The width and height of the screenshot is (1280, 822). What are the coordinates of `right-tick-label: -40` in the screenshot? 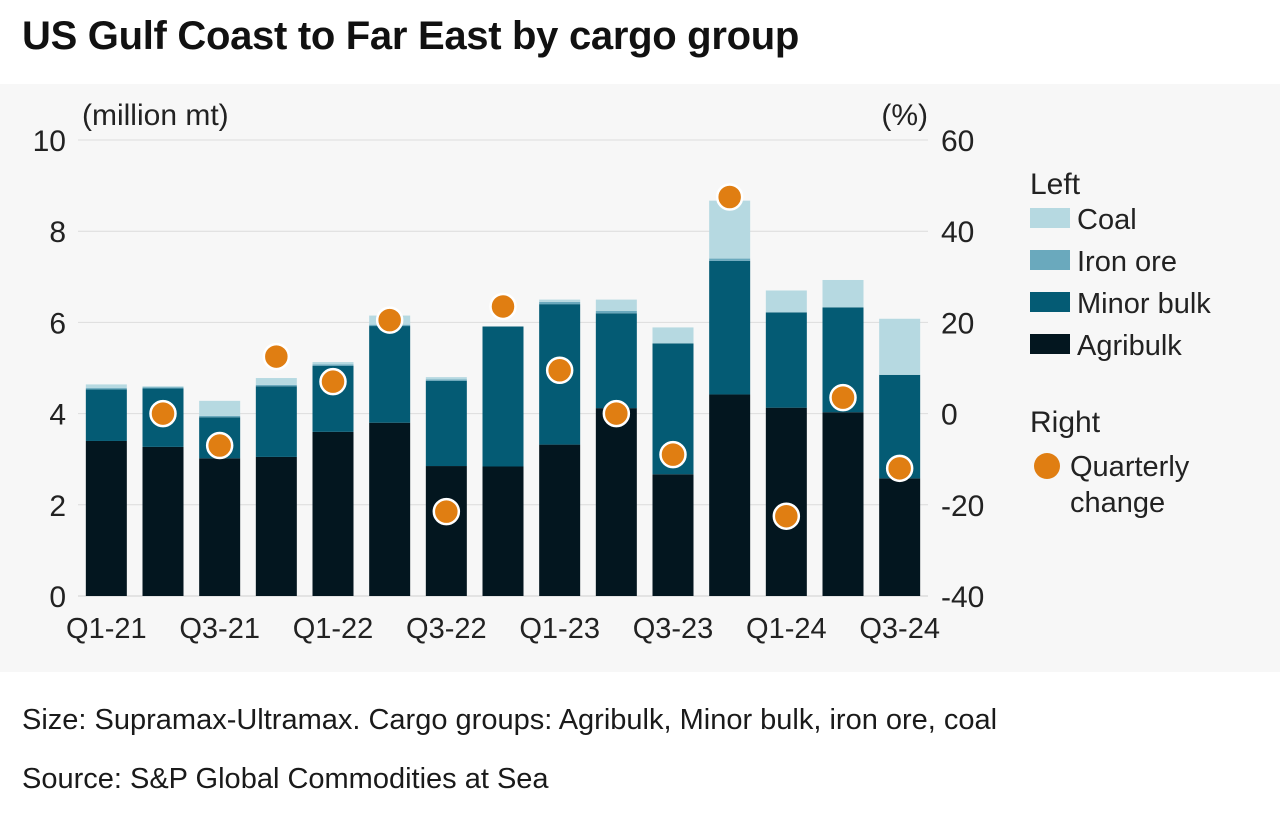 It's located at (962, 597).